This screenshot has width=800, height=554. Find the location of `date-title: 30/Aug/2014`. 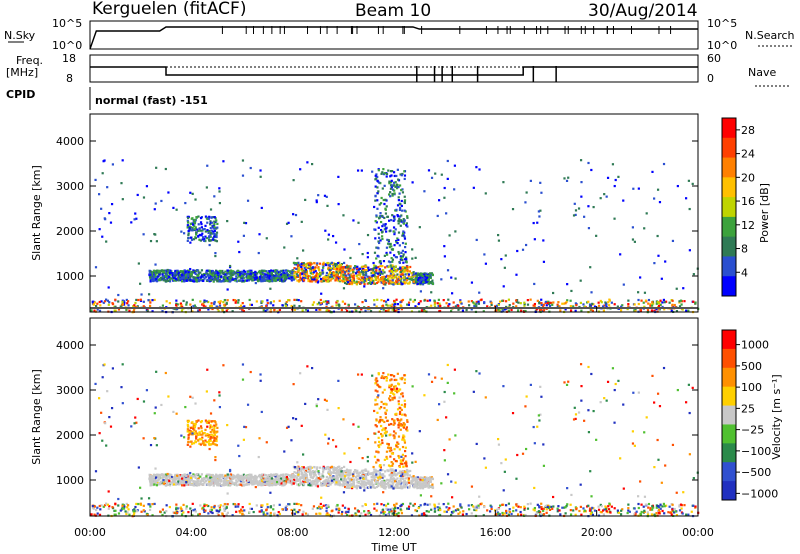

date-title: 30/Aug/2014 is located at coordinates (643, 11).